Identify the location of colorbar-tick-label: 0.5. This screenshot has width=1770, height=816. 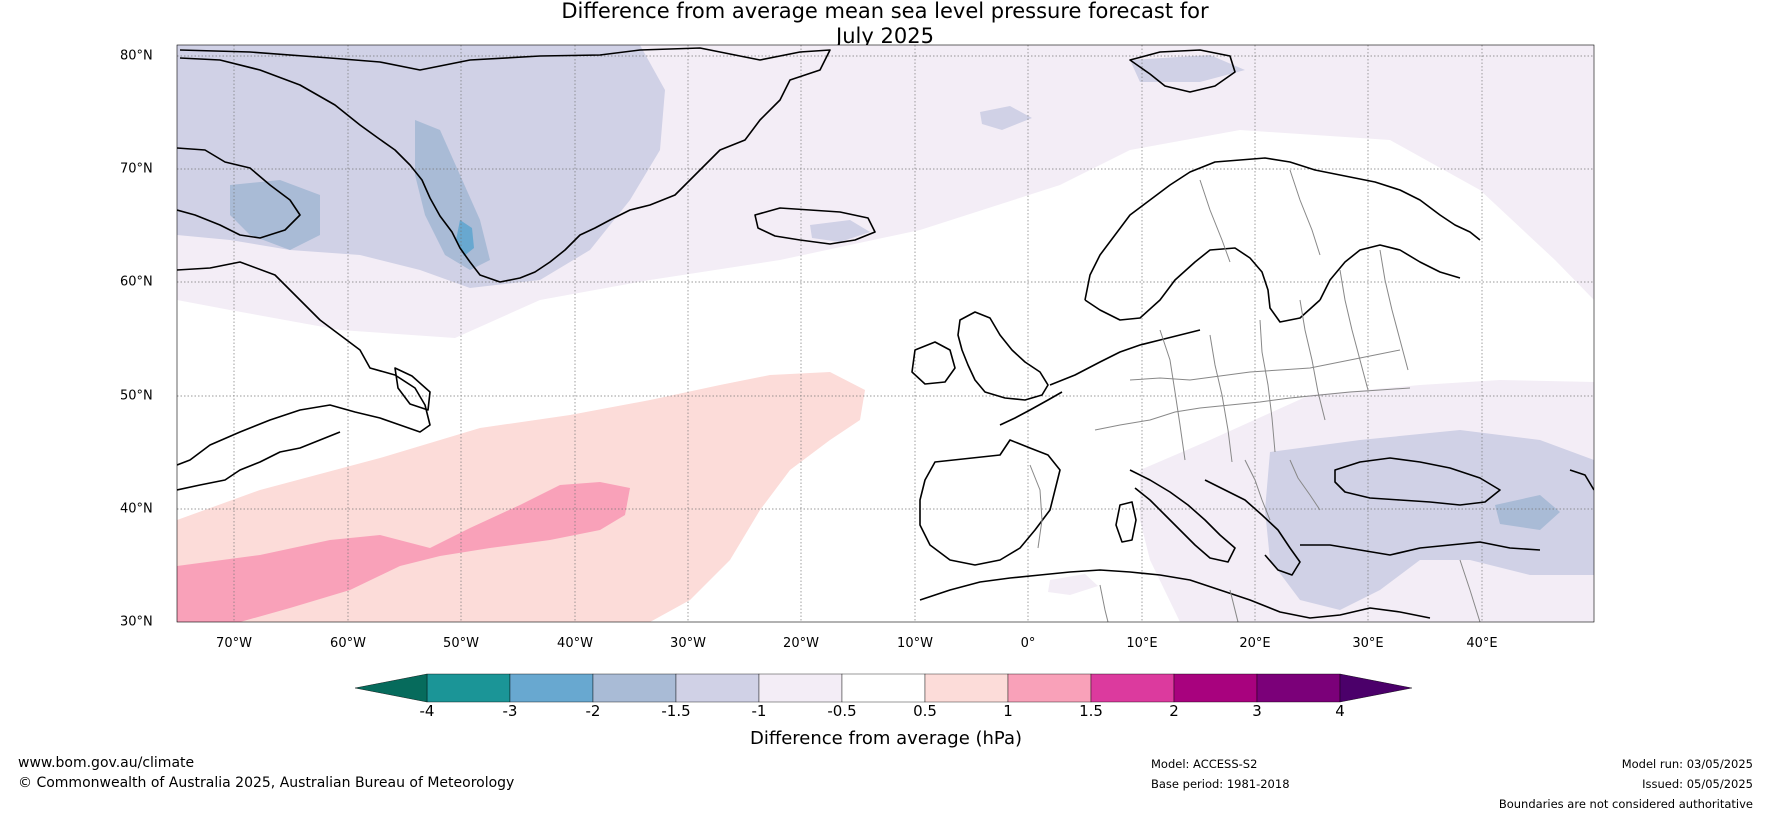
(925, 711).